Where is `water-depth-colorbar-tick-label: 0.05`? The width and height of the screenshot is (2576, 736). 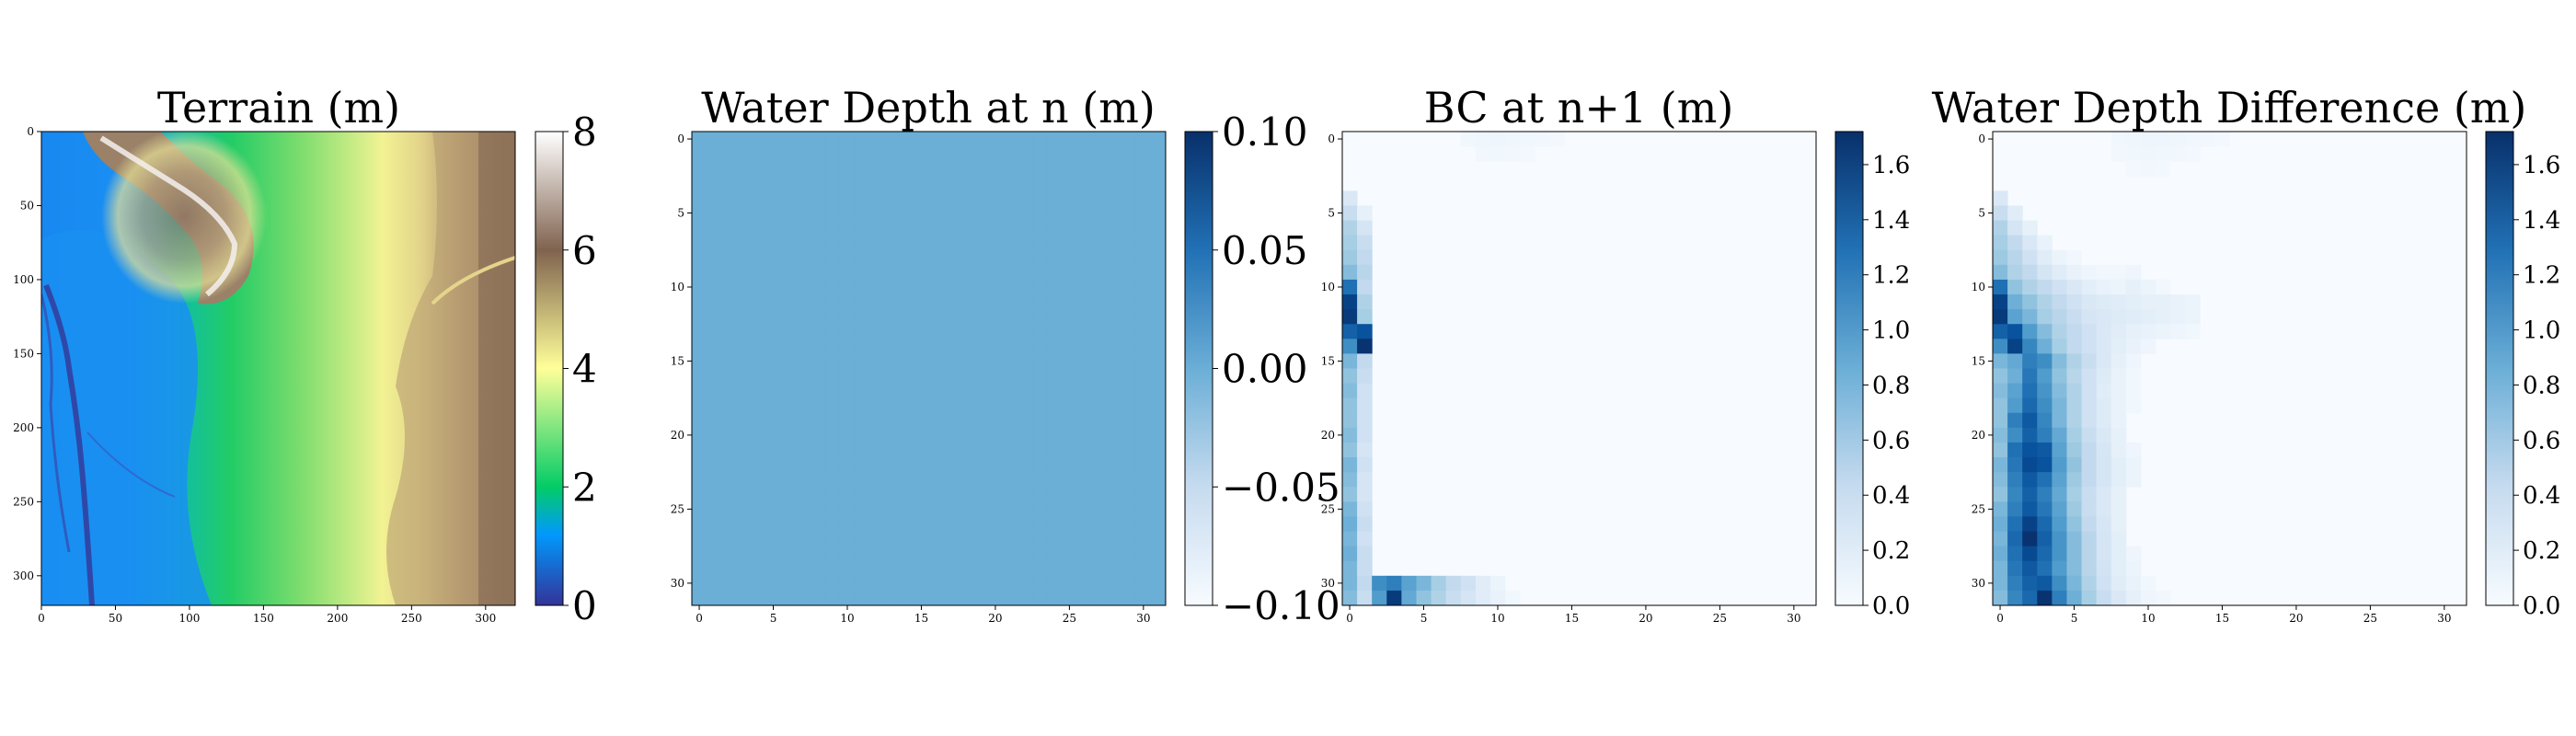 water-depth-colorbar-tick-label: 0.05 is located at coordinates (1265, 251).